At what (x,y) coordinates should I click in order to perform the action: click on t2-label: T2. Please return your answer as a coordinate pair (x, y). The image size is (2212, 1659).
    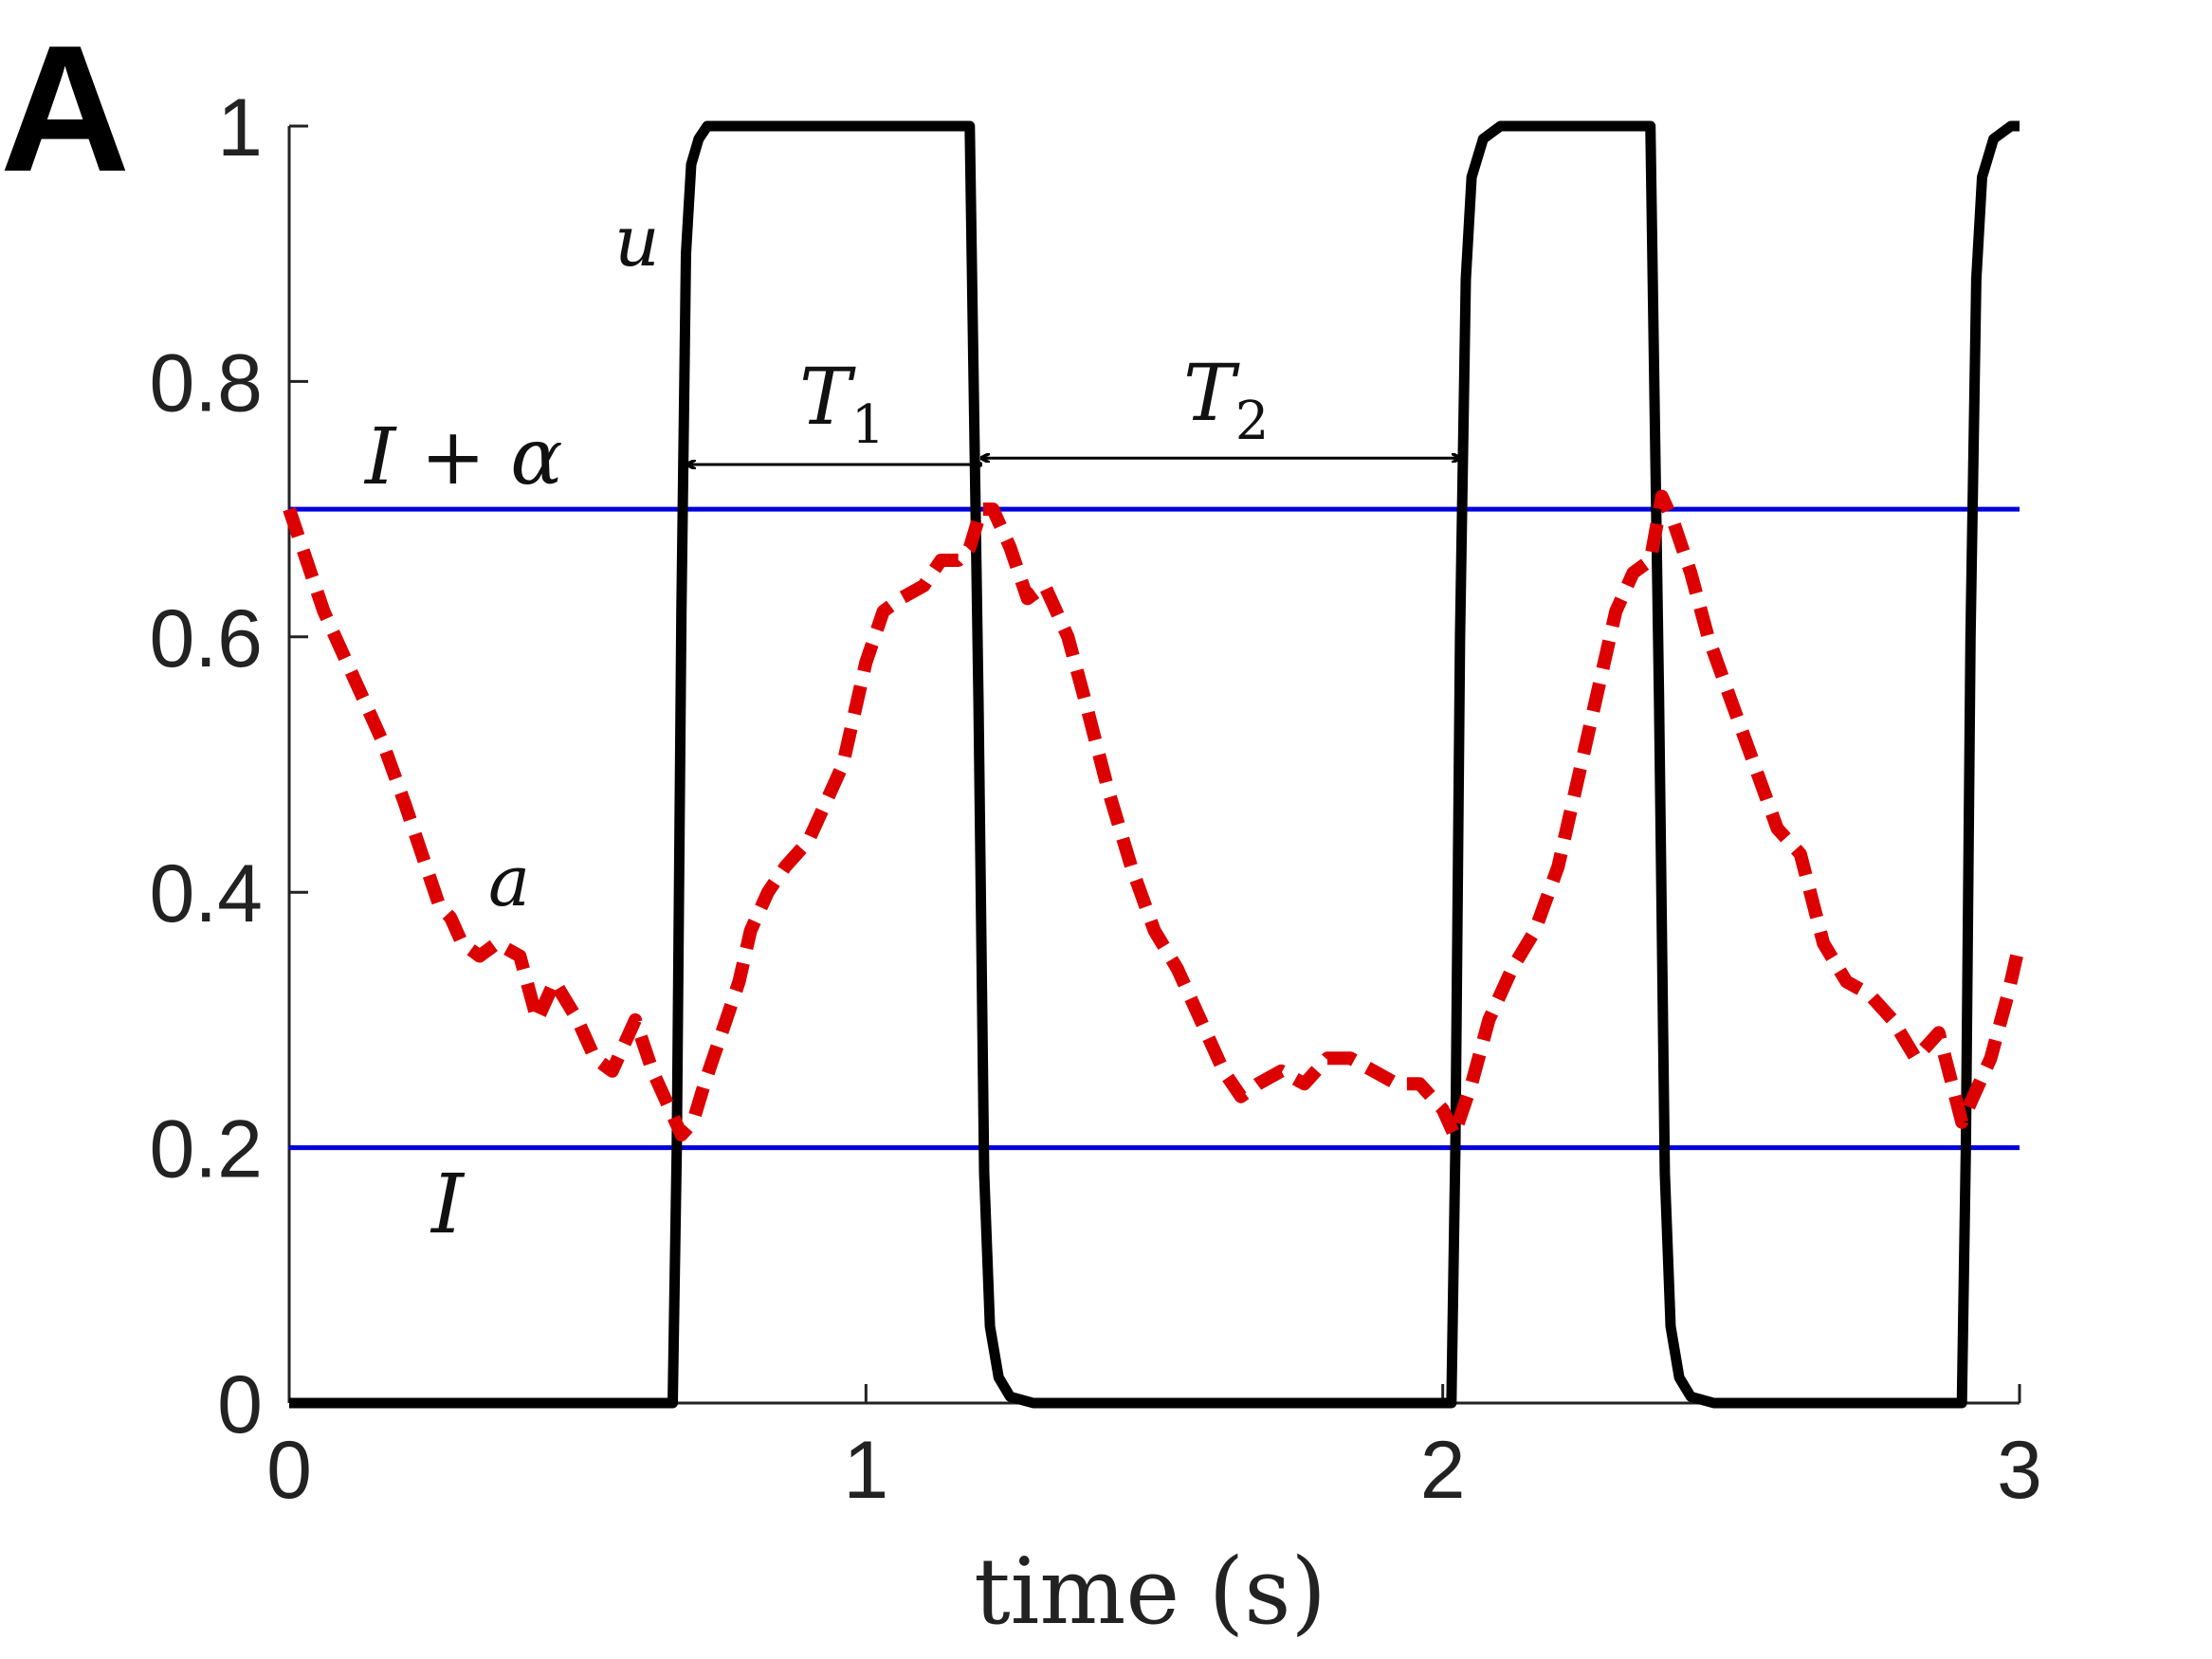
    Looking at the image, I should click on (1226, 400).